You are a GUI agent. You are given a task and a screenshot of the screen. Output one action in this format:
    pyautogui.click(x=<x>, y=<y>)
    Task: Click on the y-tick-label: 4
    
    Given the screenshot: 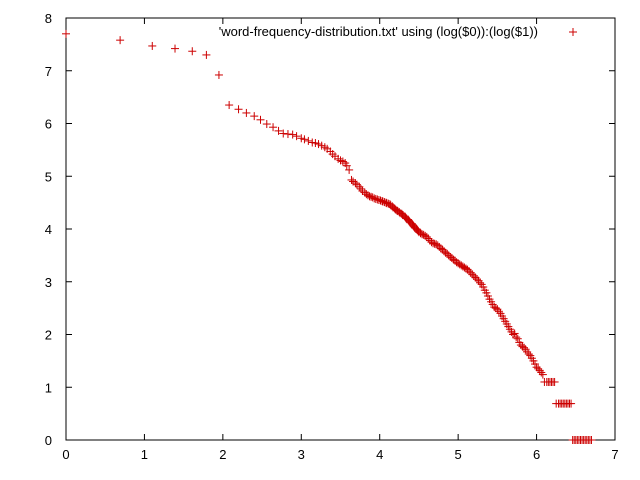 What is the action you would take?
    pyautogui.click(x=48, y=229)
    